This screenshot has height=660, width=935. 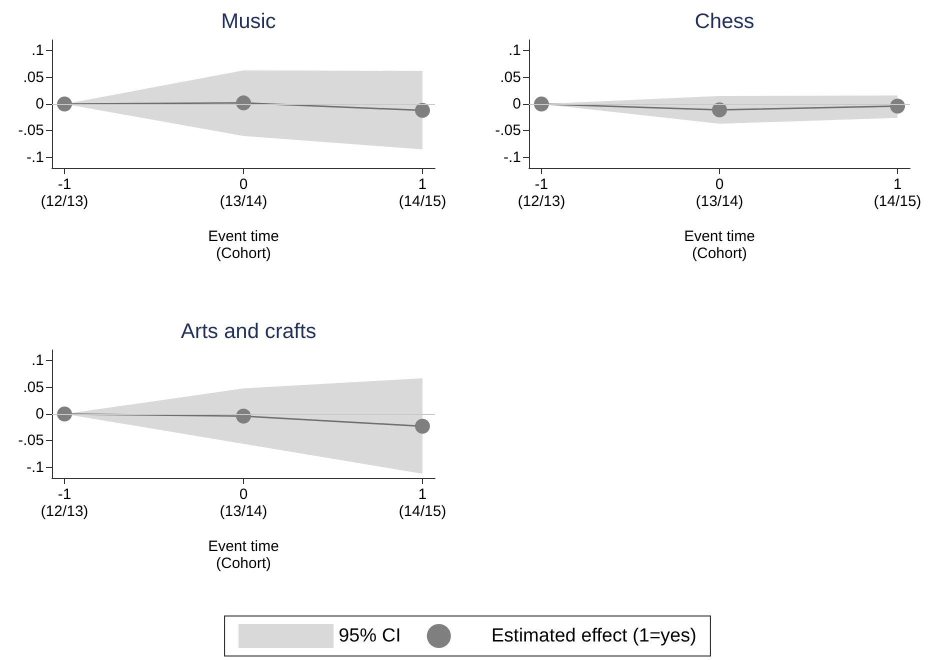 I want to click on legend-label: Estimated effect (1=yes), so click(x=593, y=636).